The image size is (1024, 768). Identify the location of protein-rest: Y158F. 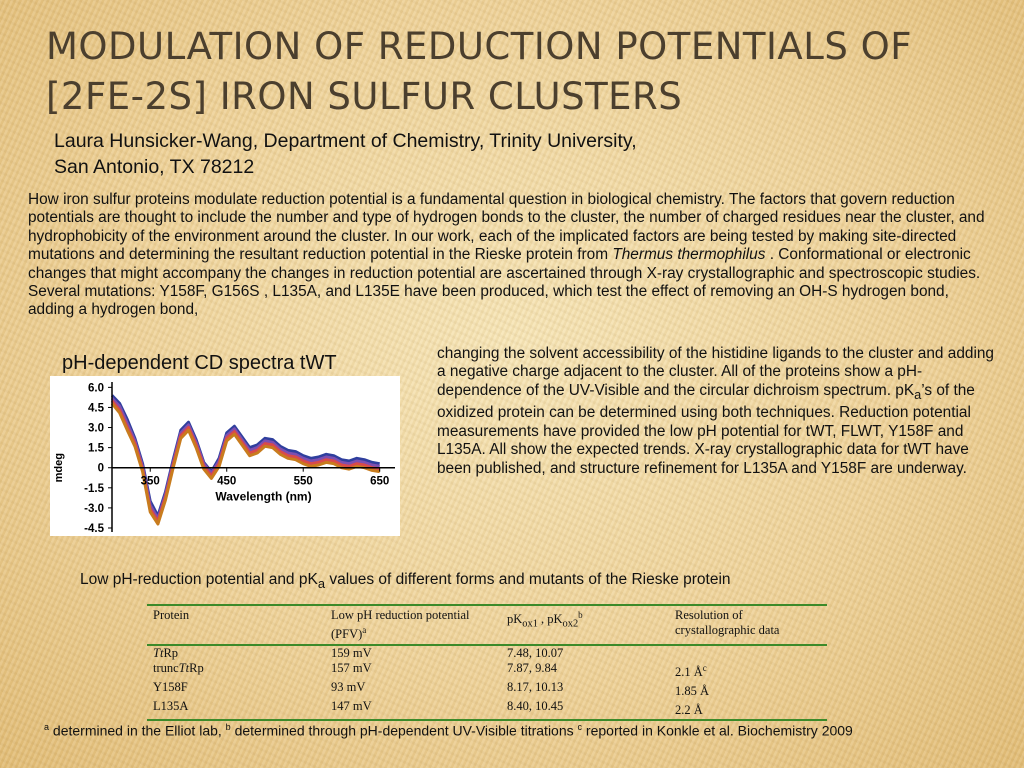
(170, 687).